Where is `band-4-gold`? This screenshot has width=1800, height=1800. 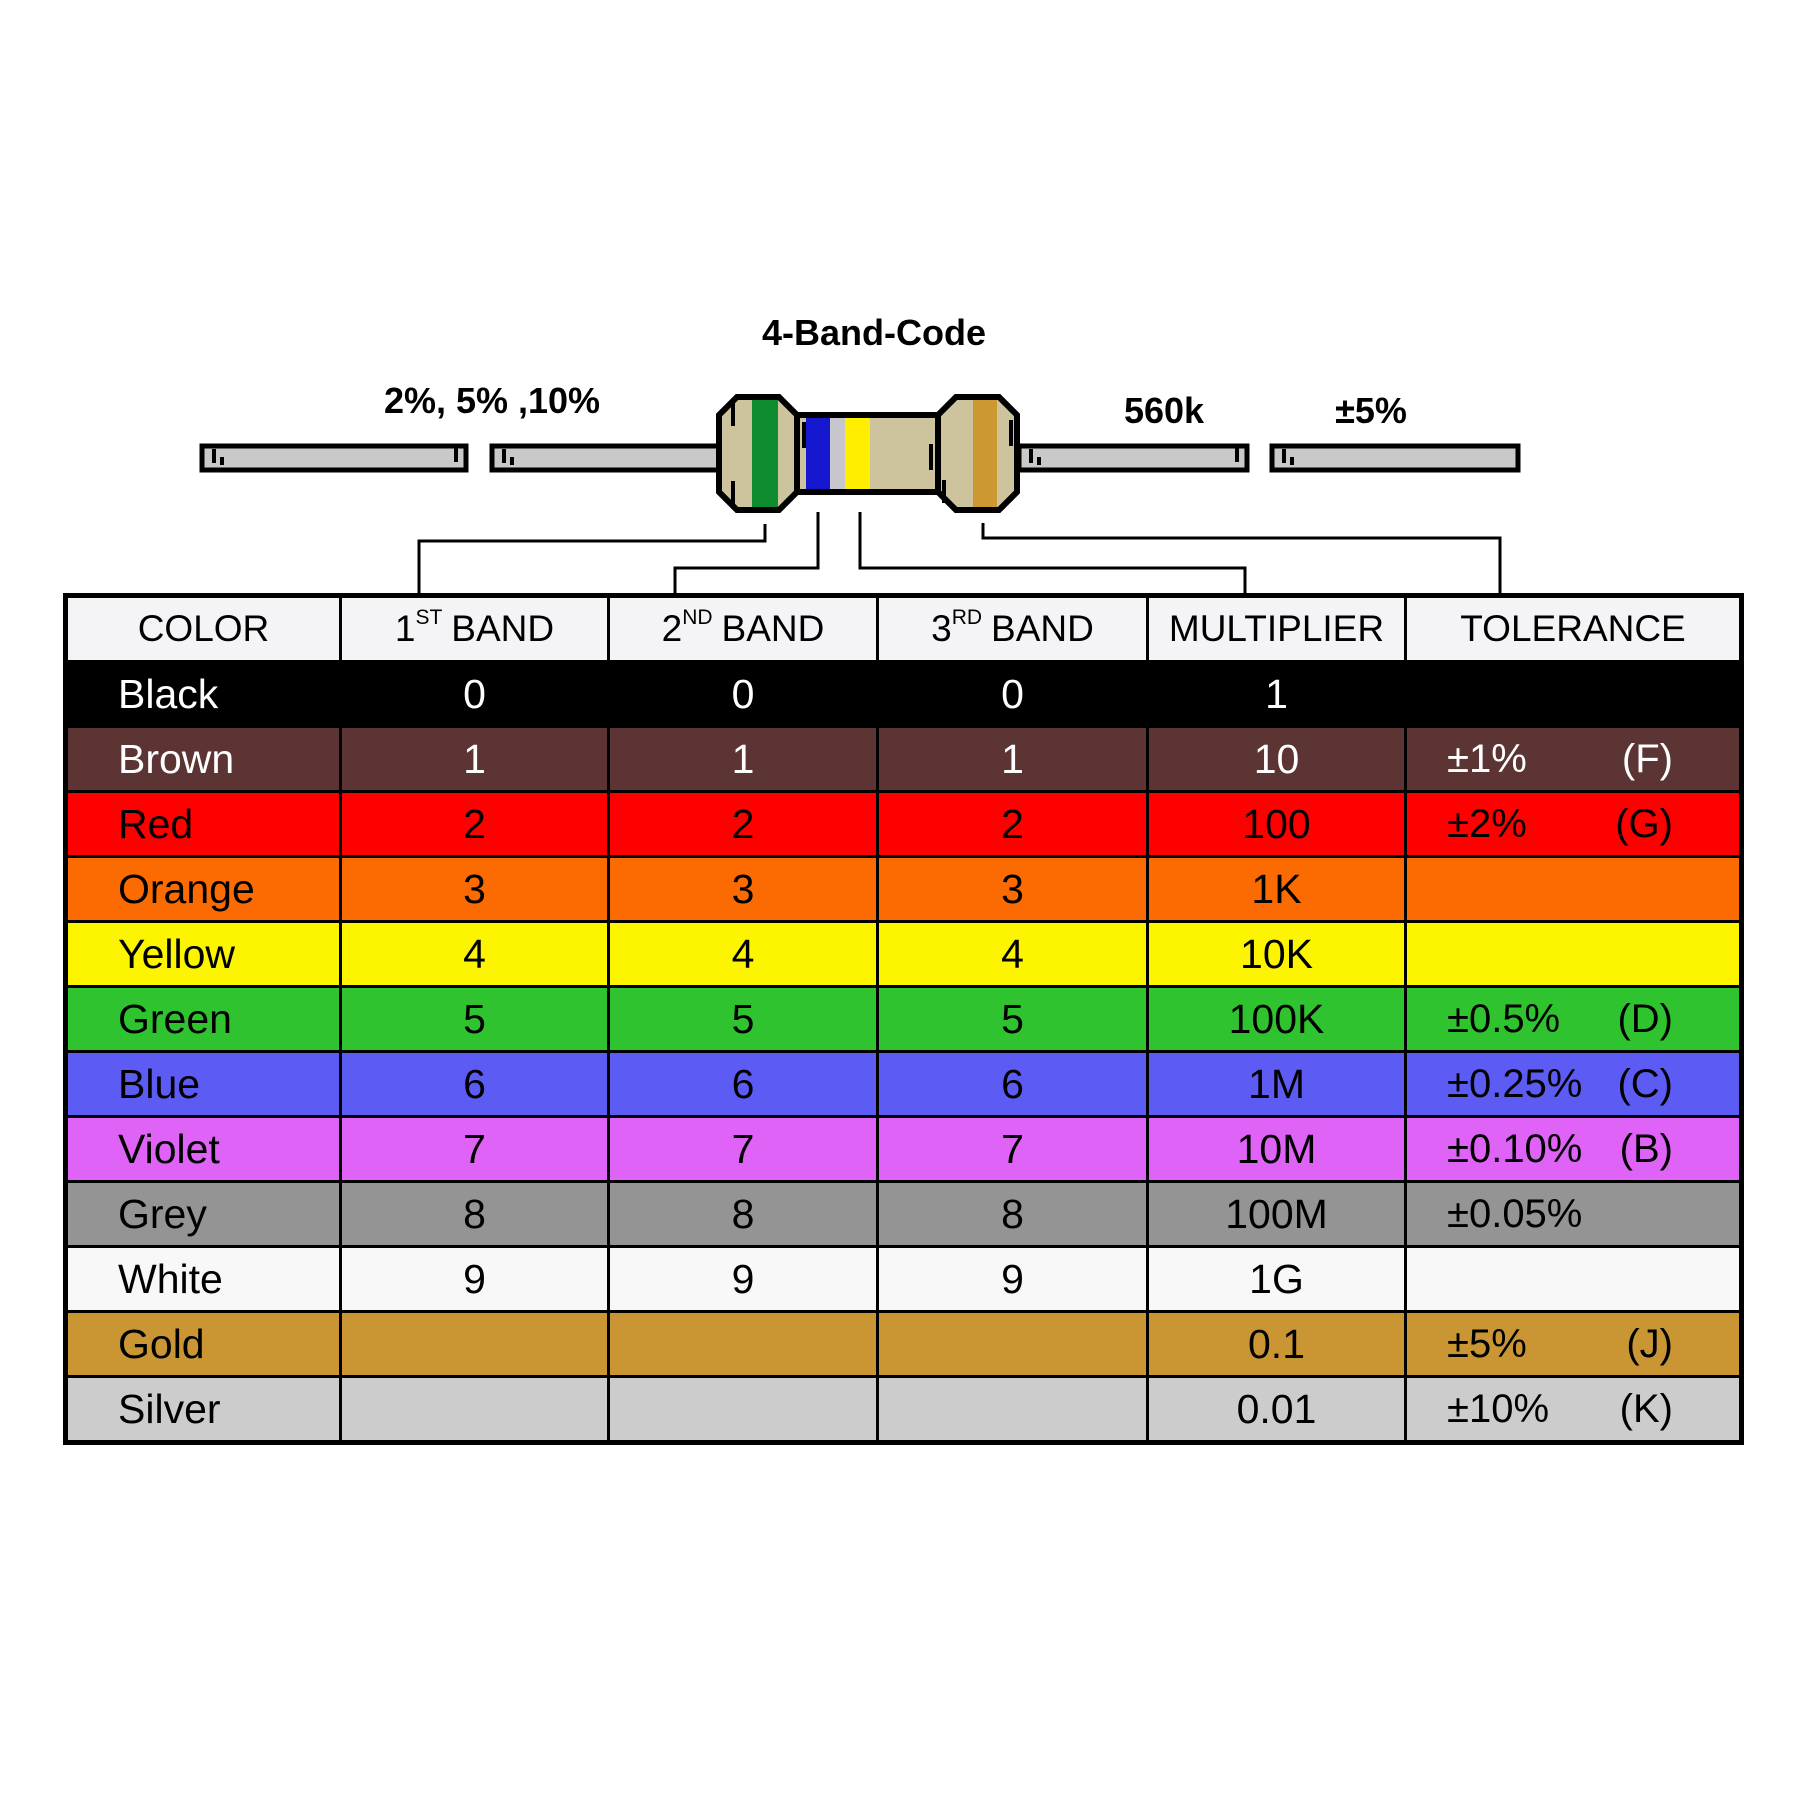
band-4-gold is located at coordinates (985, 453).